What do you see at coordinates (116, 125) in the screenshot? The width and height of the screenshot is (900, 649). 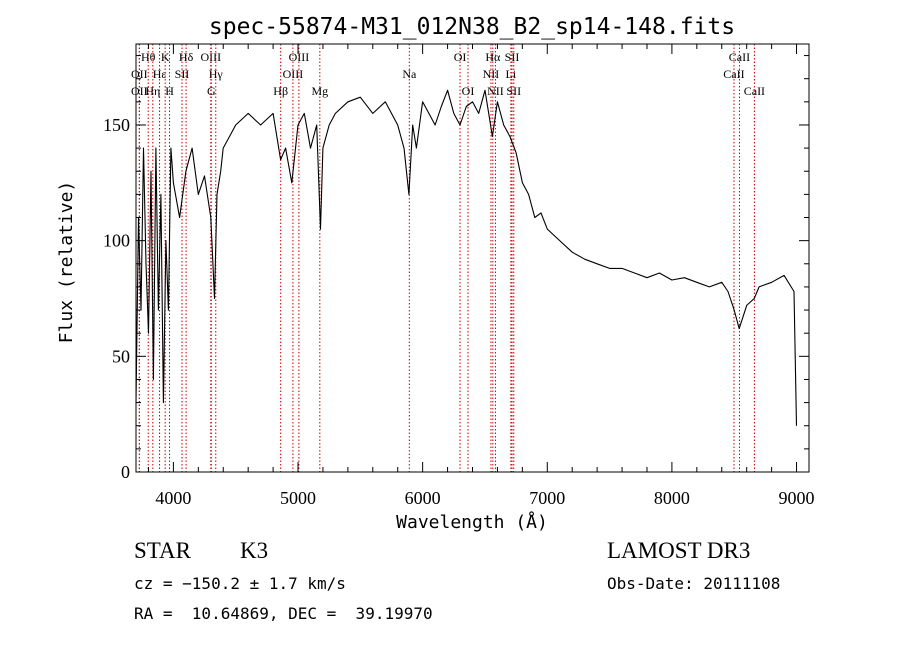 I see `y-tick-label-3: 150` at bounding box center [116, 125].